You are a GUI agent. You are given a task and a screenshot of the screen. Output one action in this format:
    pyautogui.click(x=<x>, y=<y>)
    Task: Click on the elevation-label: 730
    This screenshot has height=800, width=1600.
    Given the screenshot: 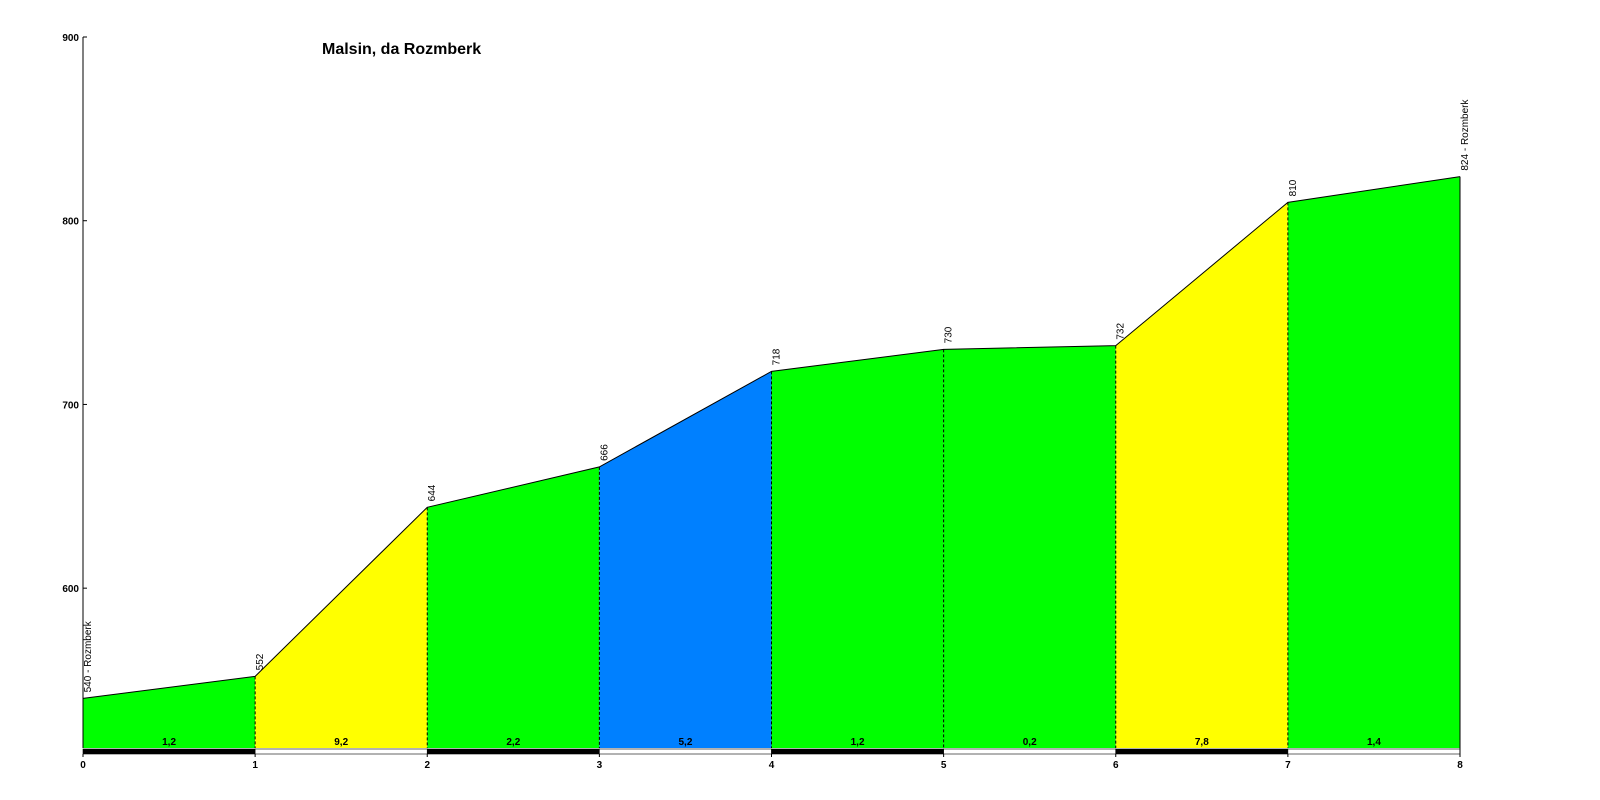 What is the action you would take?
    pyautogui.click(x=949, y=334)
    